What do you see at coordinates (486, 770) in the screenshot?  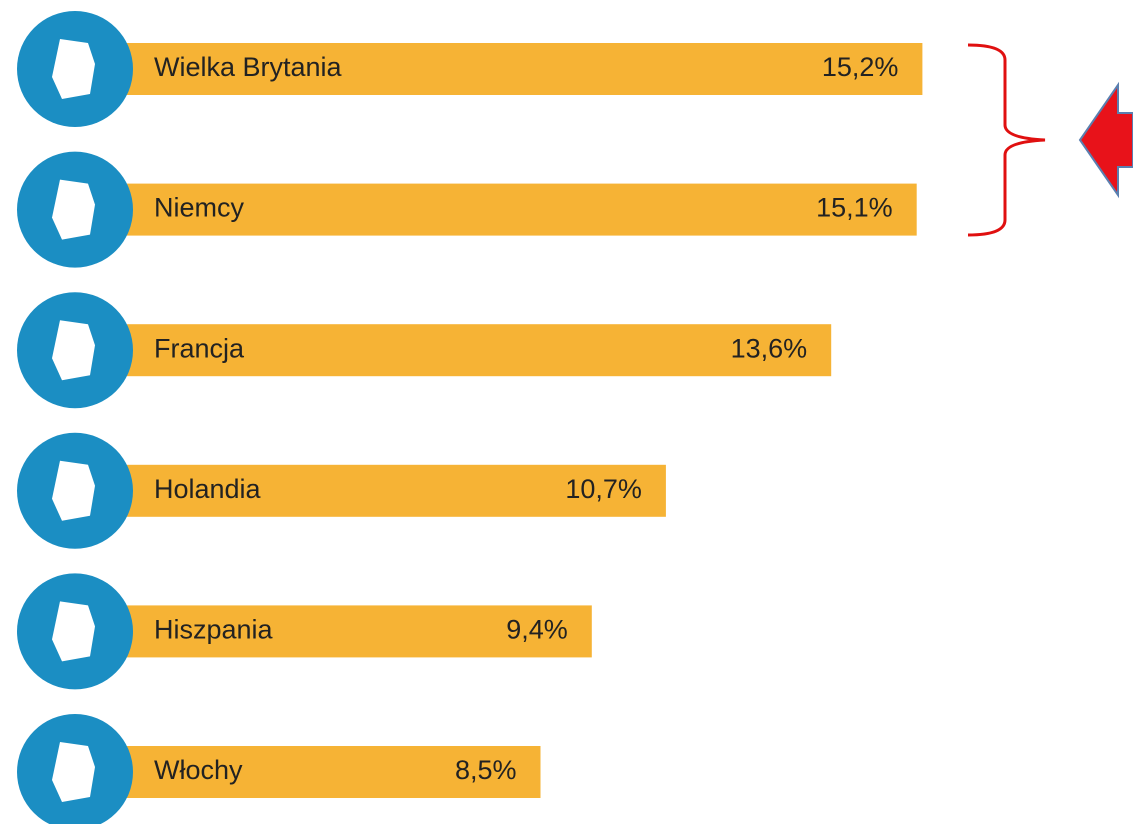 I see `value-label: 8,5%` at bounding box center [486, 770].